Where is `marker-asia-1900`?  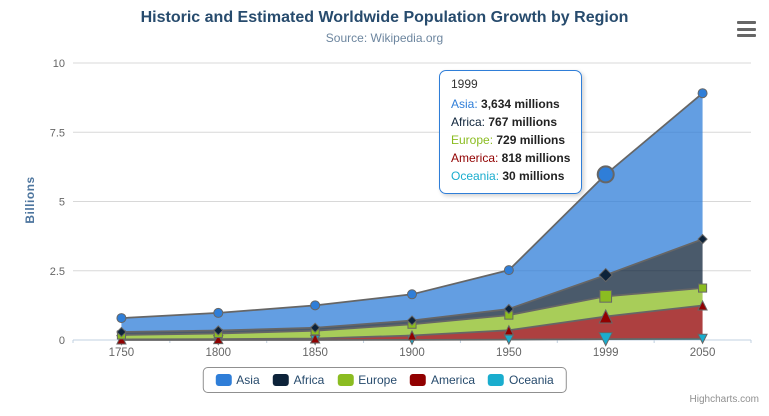 marker-asia-1900 is located at coordinates (412, 294).